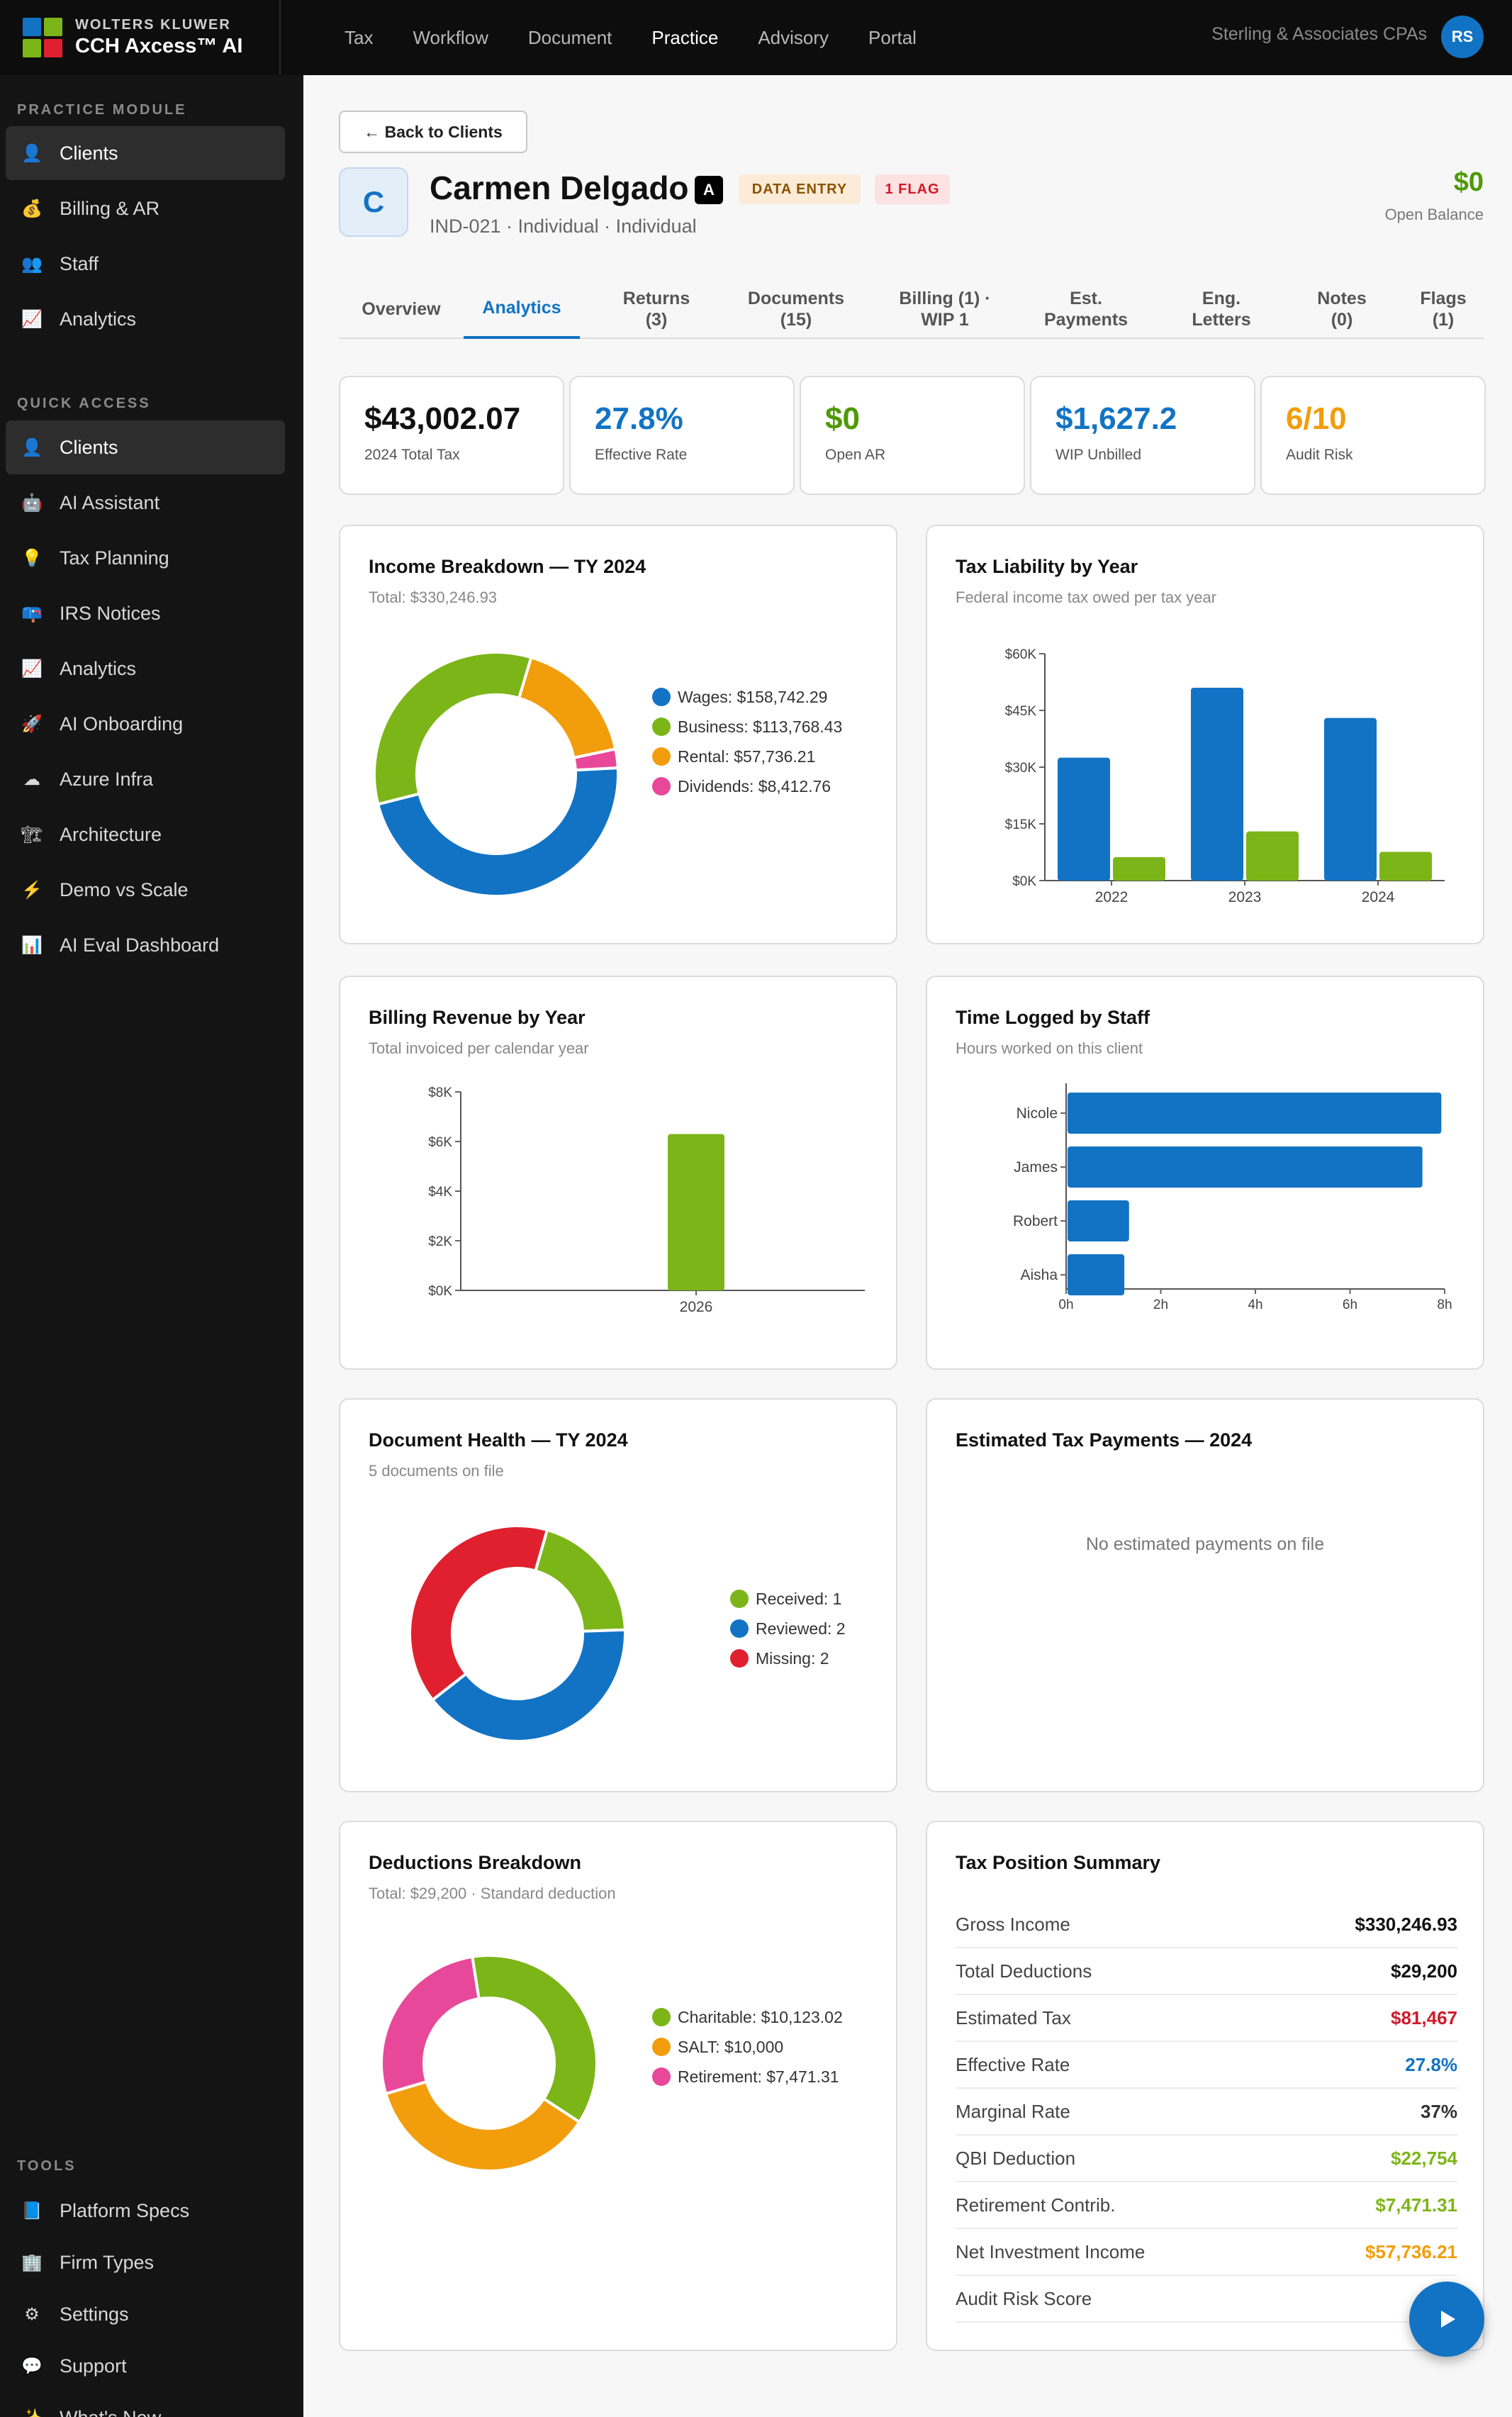 The image size is (1512, 2417). I want to click on tab-flags: Flags (1), so click(1443, 309).